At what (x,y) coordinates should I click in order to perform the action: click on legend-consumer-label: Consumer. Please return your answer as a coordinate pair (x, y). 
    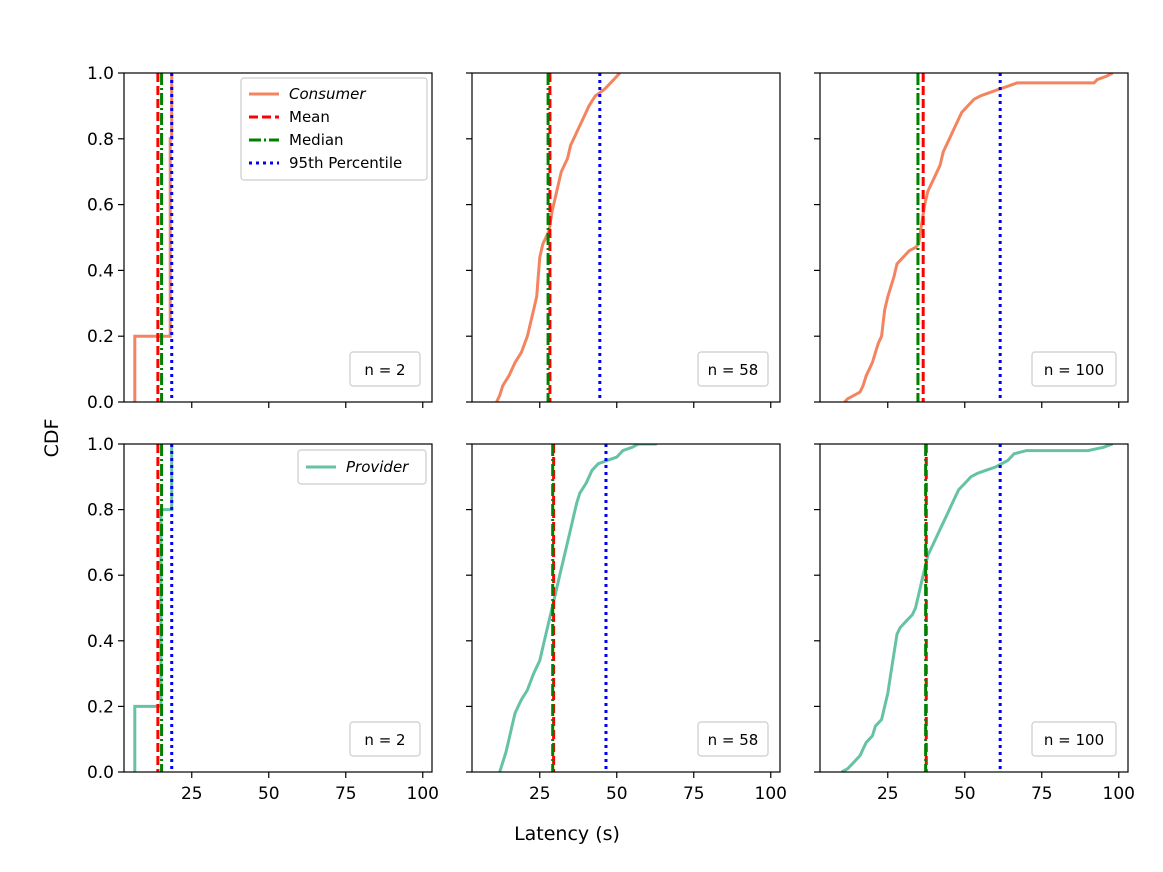
    Looking at the image, I should click on (327, 94).